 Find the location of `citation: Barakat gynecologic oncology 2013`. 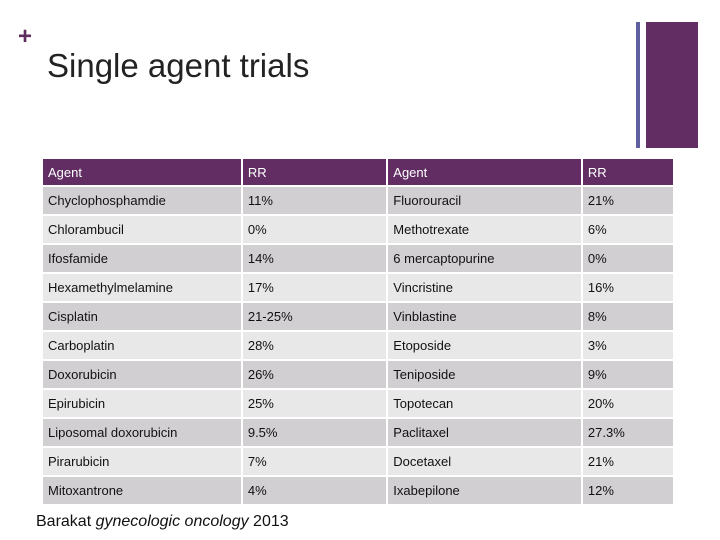

citation: Barakat gynecologic oncology 2013 is located at coordinates (162, 522).